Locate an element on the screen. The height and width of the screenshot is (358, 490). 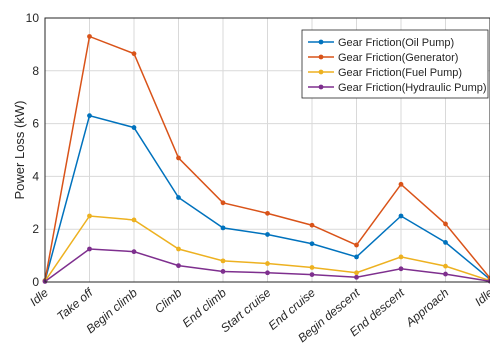
y-axis-label: Power Loss (kW) is located at coordinates (19, 150).